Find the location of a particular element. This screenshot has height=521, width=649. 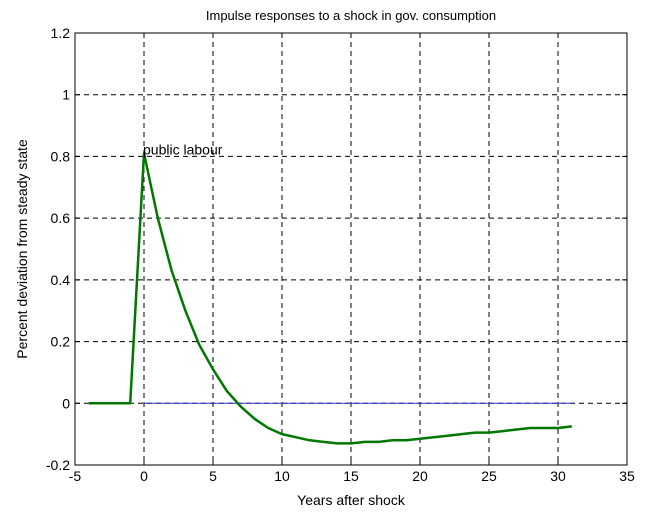

x-tick-label: 5 is located at coordinates (213, 476).